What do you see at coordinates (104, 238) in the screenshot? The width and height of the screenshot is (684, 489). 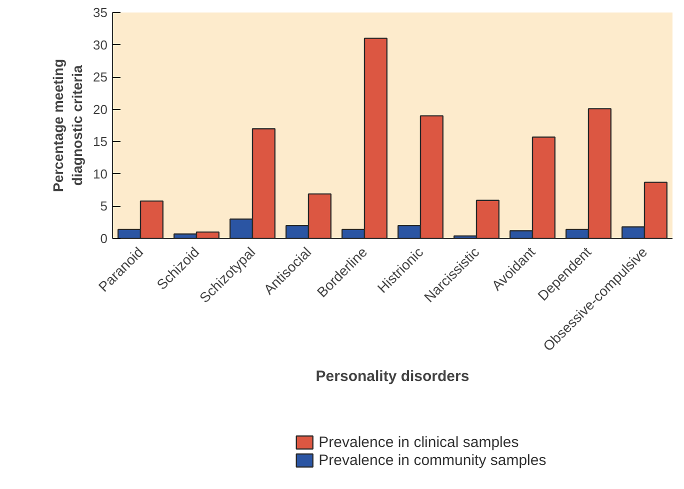 I see `y-tick-label: 0` at bounding box center [104, 238].